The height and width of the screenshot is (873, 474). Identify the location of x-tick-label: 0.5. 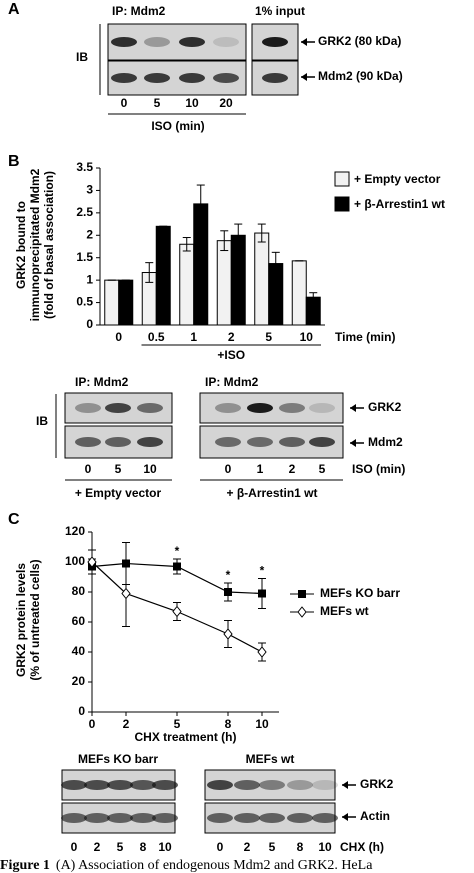
(156, 337).